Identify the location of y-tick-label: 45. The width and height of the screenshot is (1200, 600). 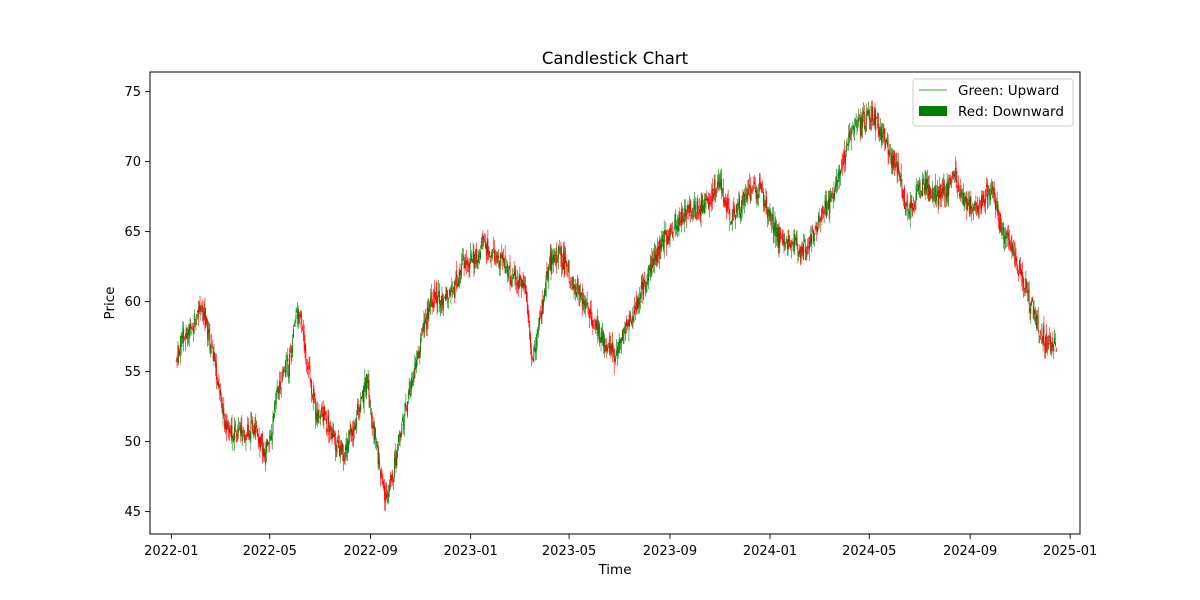
(132, 512).